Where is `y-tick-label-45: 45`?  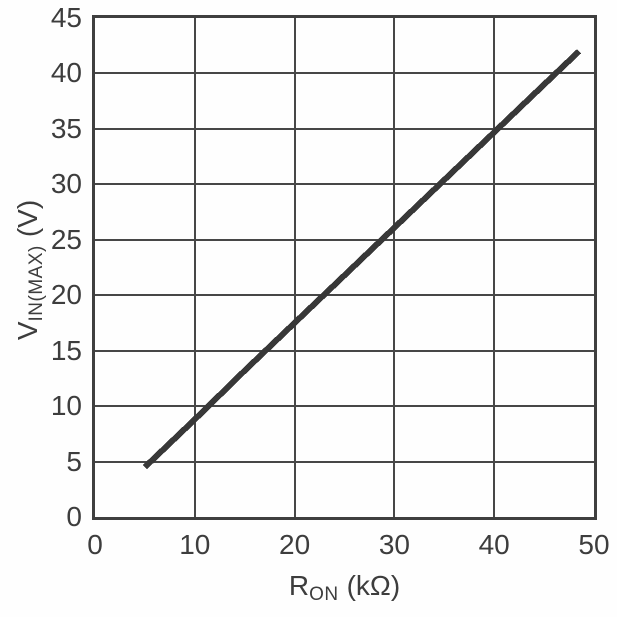 y-tick-label-45: 45 is located at coordinates (66, 17).